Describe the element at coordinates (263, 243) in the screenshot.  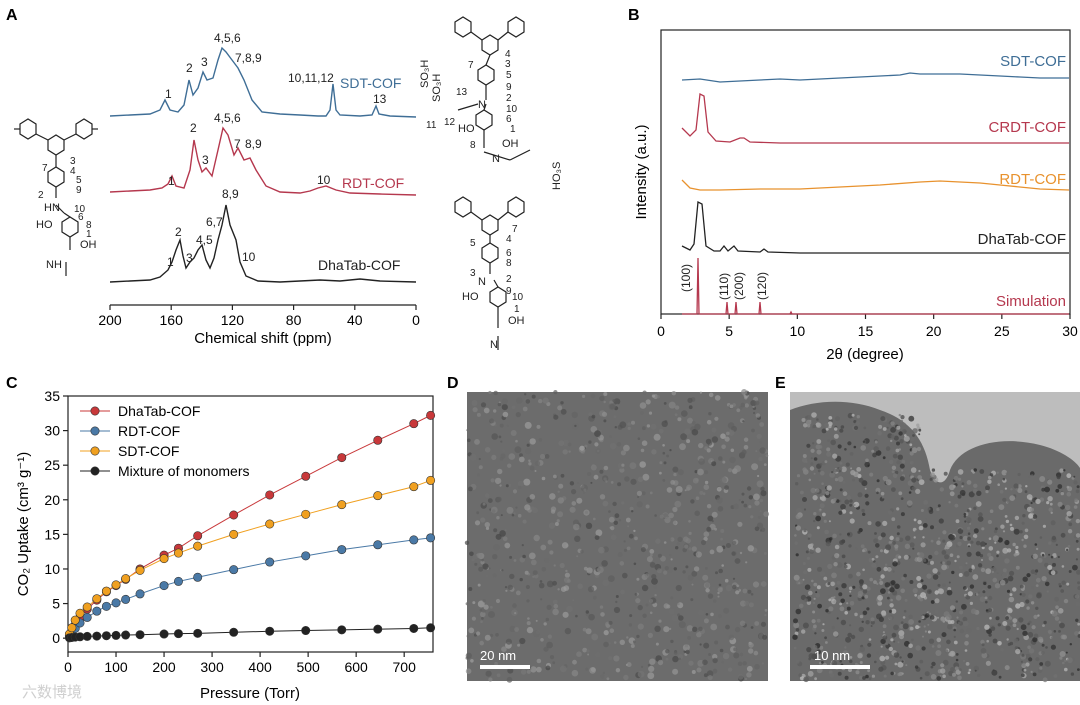
I see `nmr-spectrum-dhatab-cof` at that location.